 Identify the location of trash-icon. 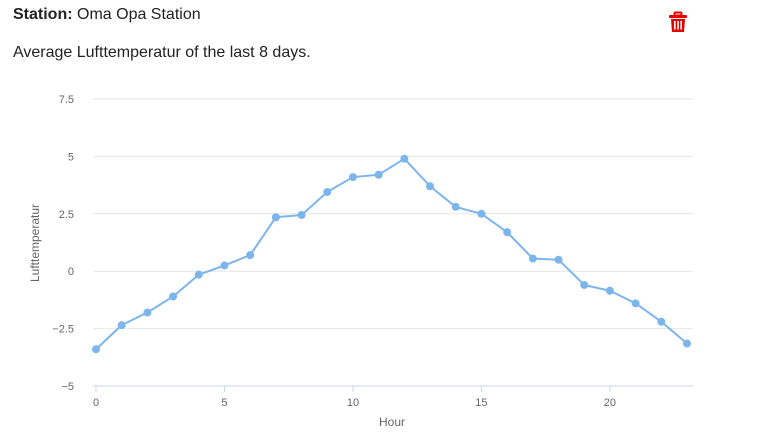
(678, 22).